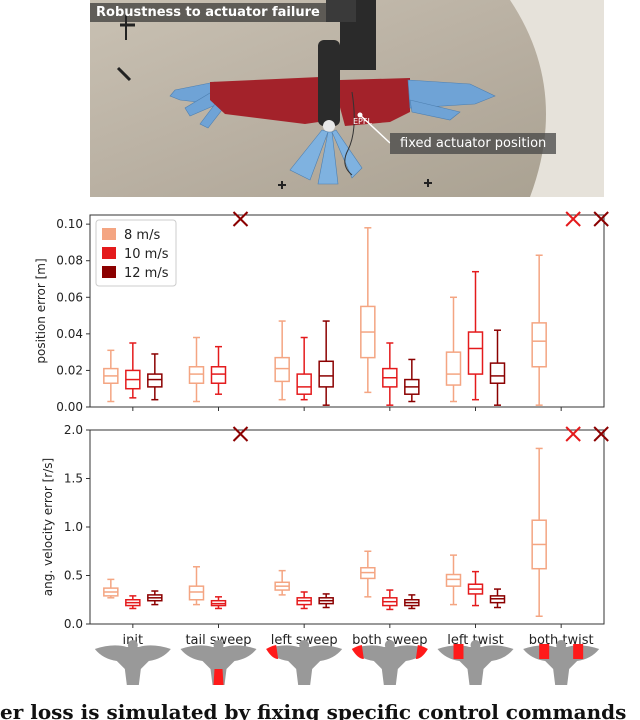 The image size is (640, 720). What do you see at coordinates (73, 576) in the screenshot?
I see `y-tick-label: 0.5` at bounding box center [73, 576].